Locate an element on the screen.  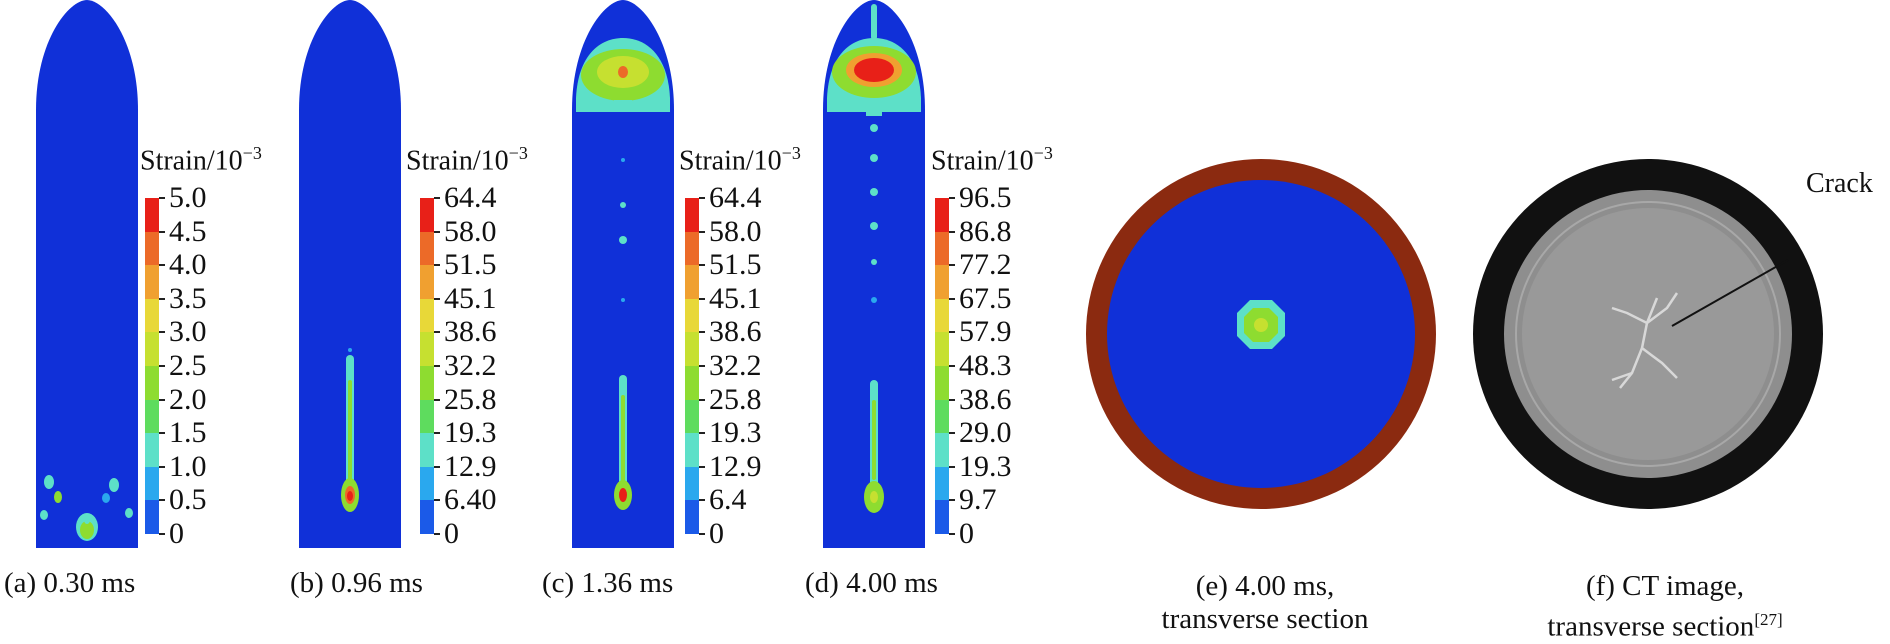
colorbar-c-tick-label: 51.5 is located at coordinates (735, 265).